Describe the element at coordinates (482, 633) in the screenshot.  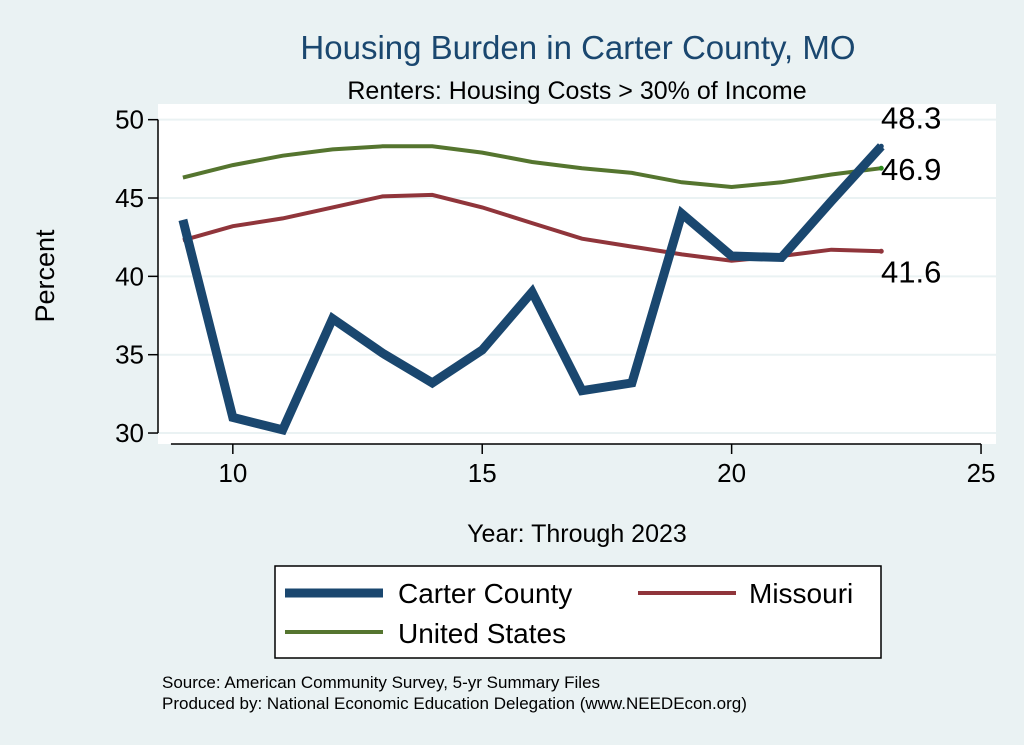
I see `legend-label-united-states: United States` at that location.